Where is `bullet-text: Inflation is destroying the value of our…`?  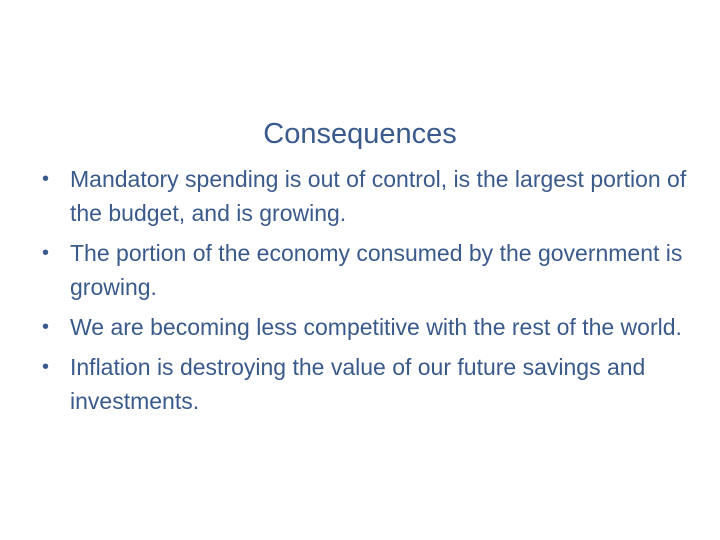 bullet-text: Inflation is destroying the value of our… is located at coordinates (358, 384).